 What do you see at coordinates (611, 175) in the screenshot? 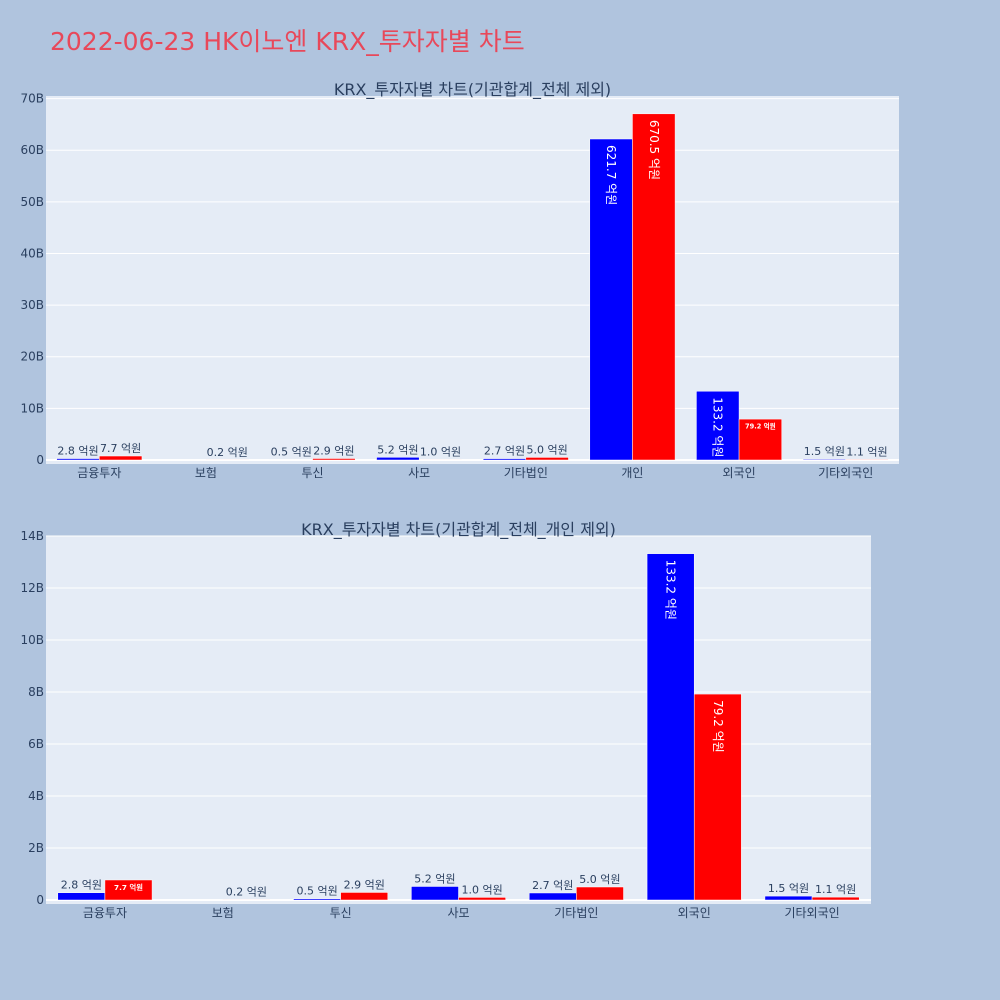
I see `bar-data-label: 621.7 억원` at bounding box center [611, 175].